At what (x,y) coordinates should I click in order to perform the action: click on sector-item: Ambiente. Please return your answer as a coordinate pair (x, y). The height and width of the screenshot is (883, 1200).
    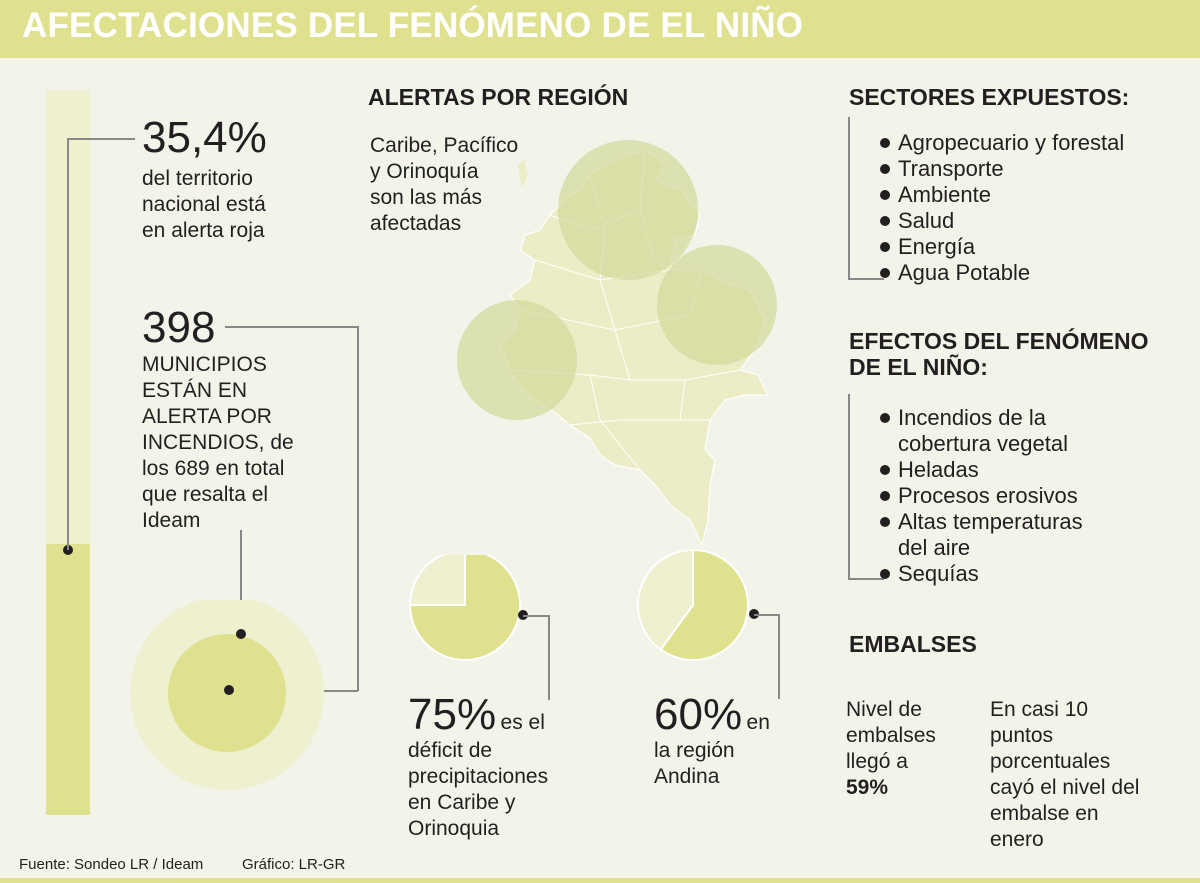
    Looking at the image, I should click on (1002, 195).